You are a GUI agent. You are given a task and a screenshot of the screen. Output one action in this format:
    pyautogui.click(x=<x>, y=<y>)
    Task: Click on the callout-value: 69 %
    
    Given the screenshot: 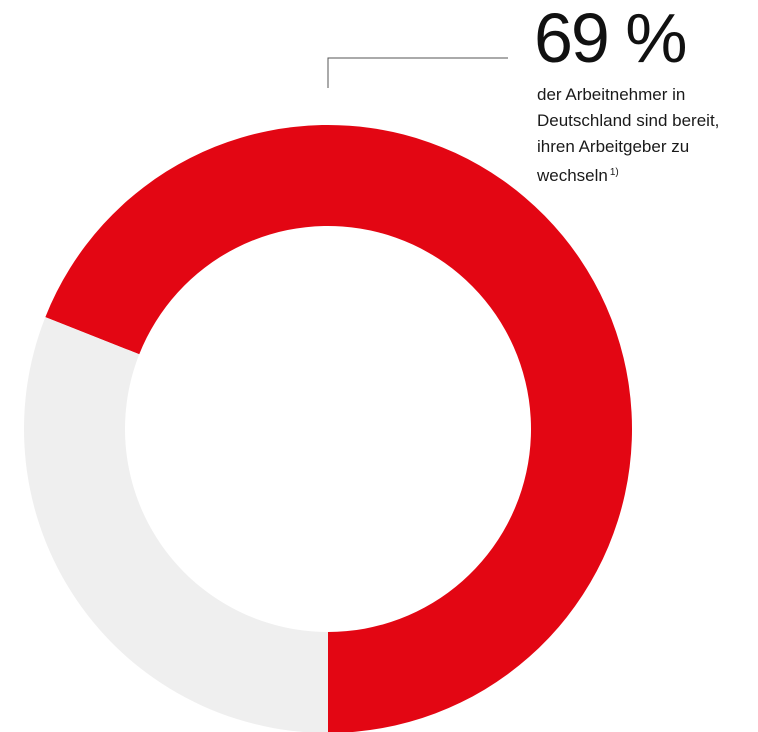 What is the action you would take?
    pyautogui.click(x=611, y=38)
    